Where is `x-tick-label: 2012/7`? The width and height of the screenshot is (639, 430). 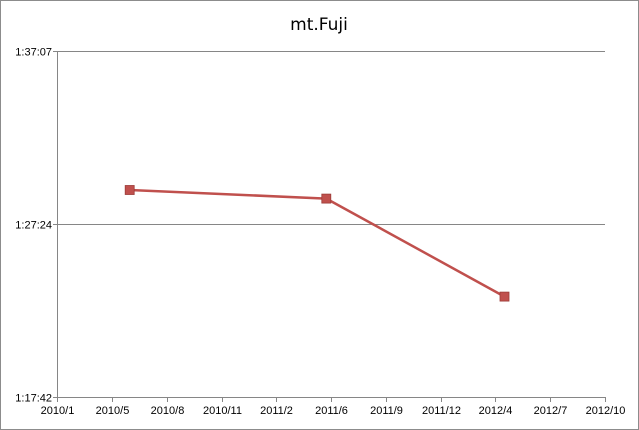 x-tick-label: 2012/7 is located at coordinates (551, 411).